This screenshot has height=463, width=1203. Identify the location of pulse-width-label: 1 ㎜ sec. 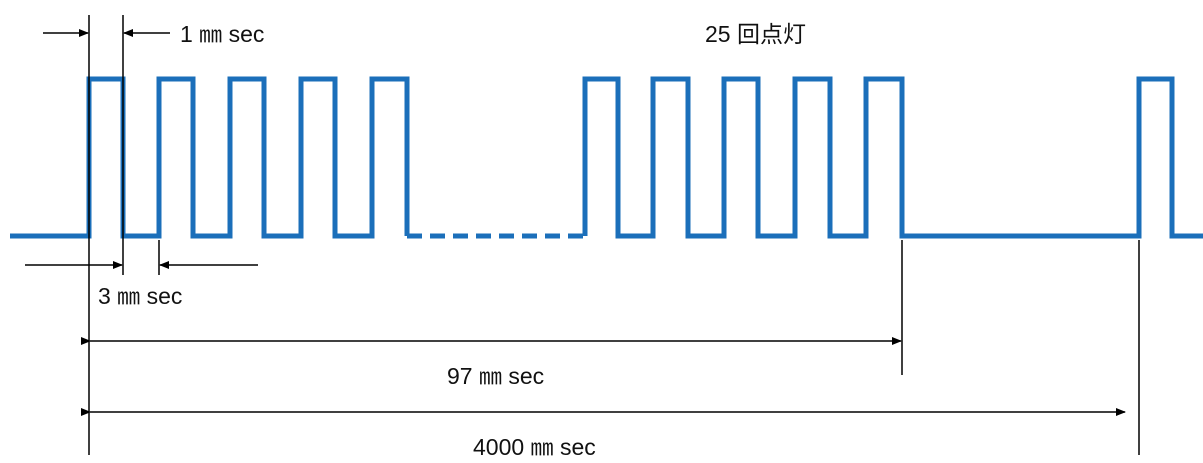
(222, 34).